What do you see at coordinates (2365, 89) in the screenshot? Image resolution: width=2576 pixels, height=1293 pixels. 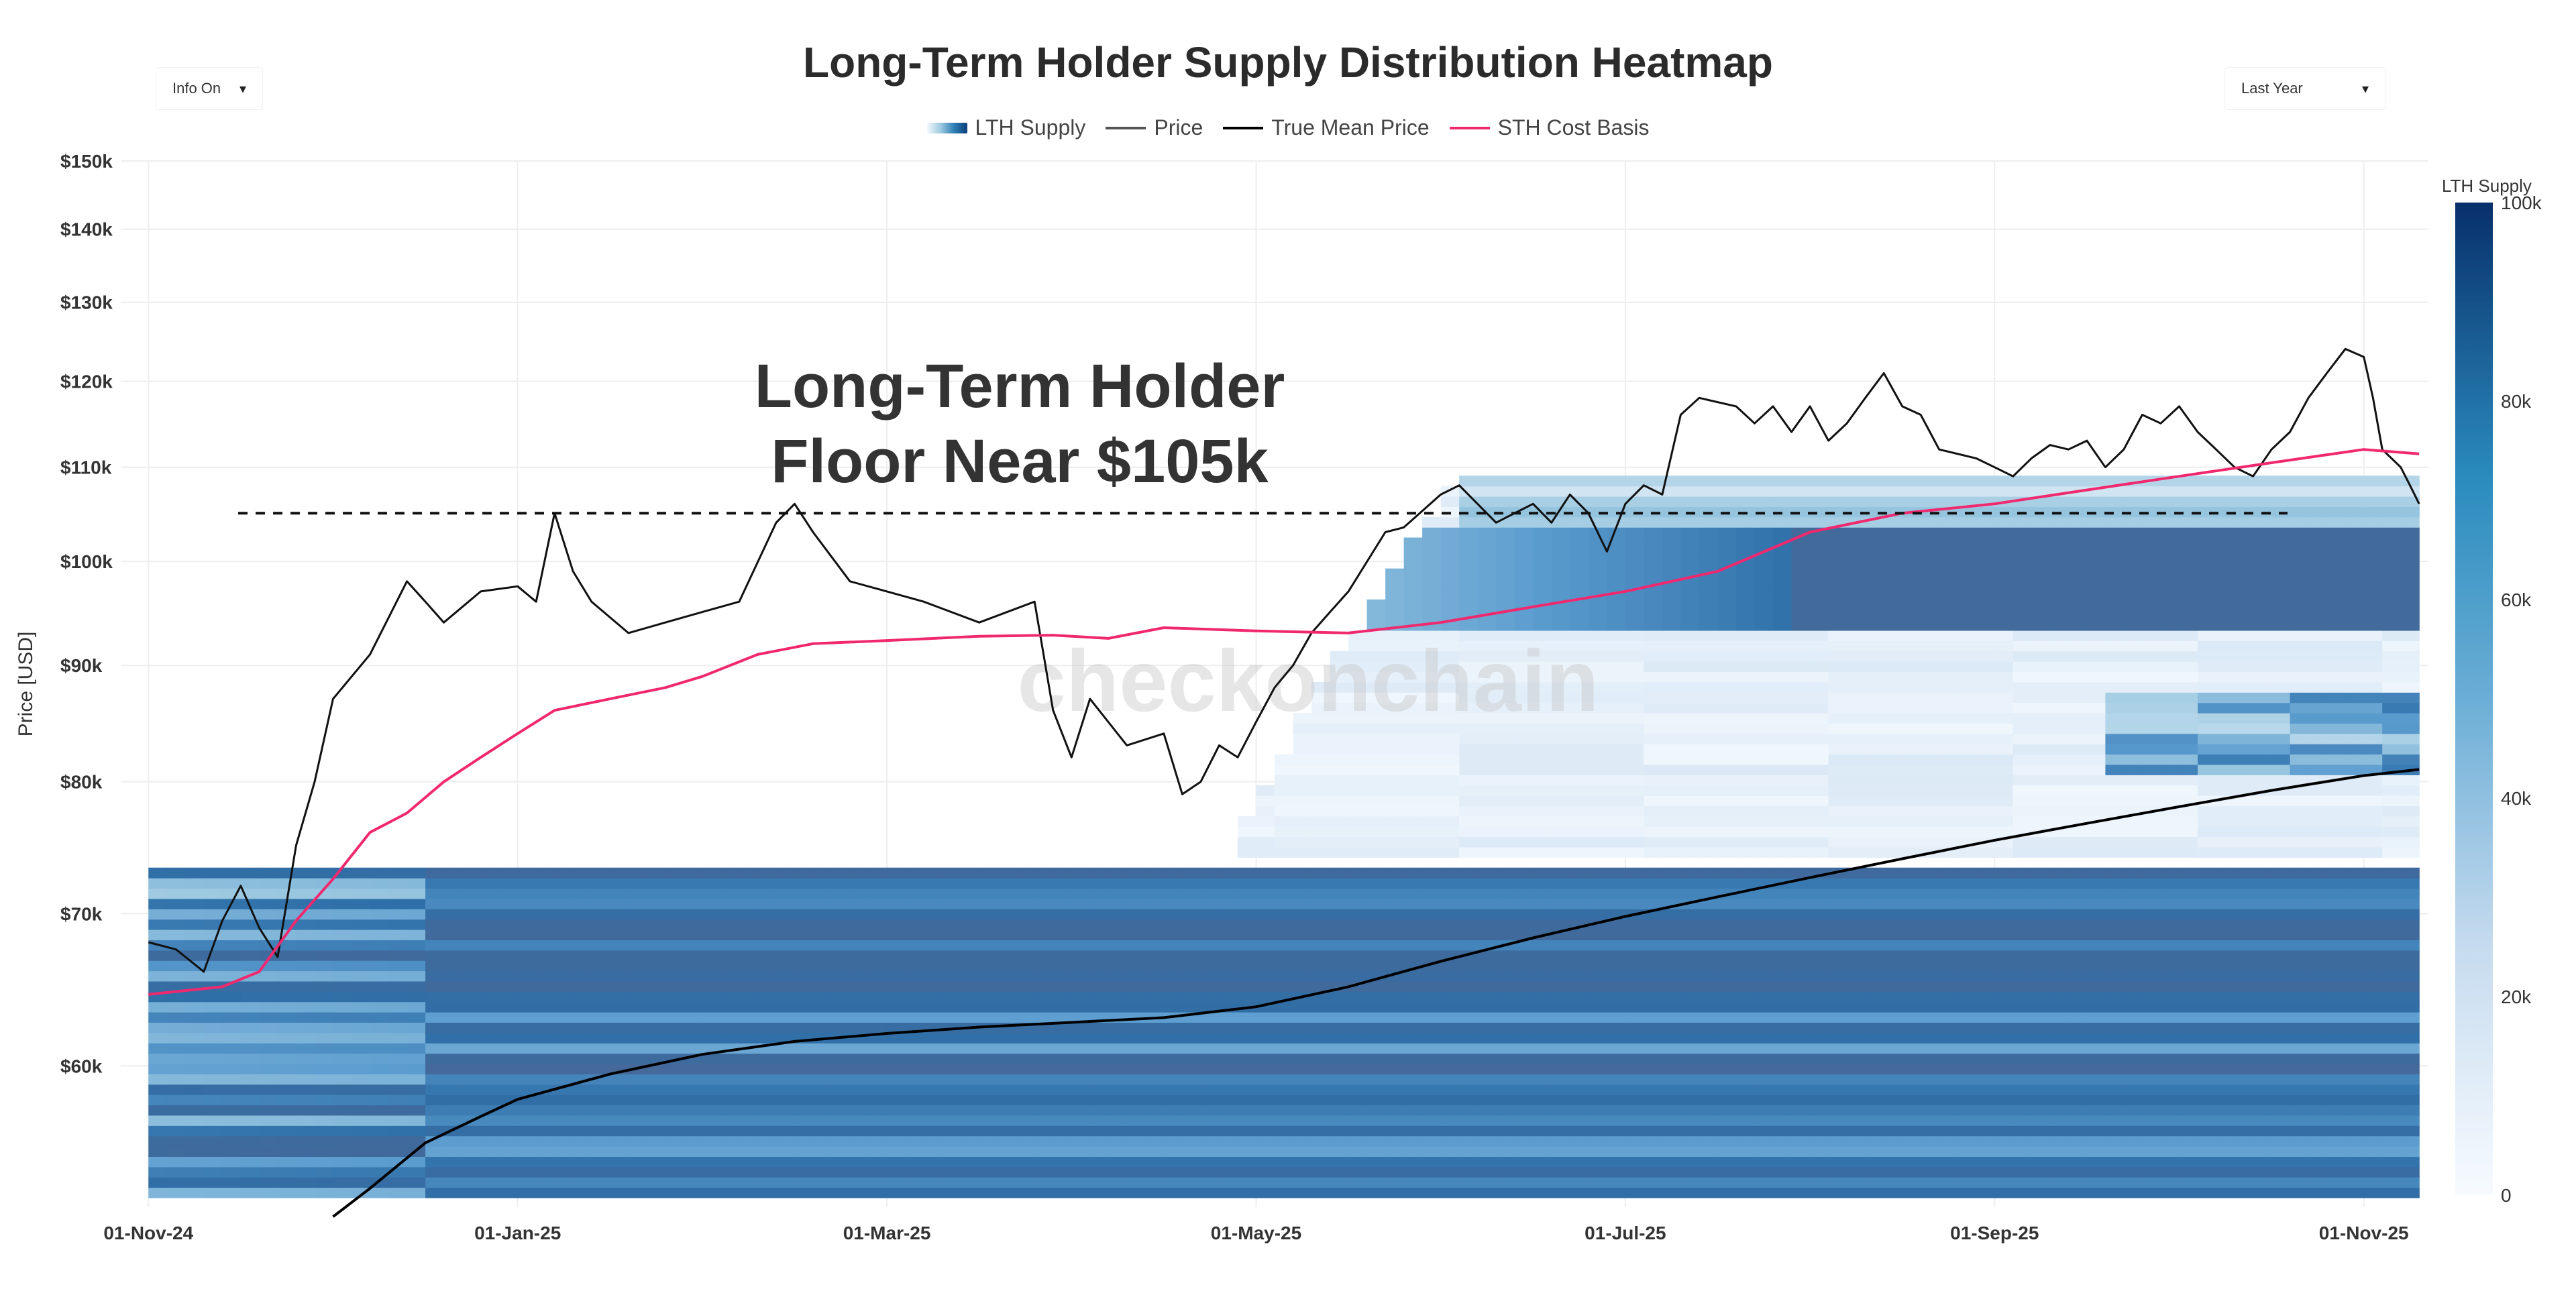 I see `chevron-down-icon: ▾` at bounding box center [2365, 89].